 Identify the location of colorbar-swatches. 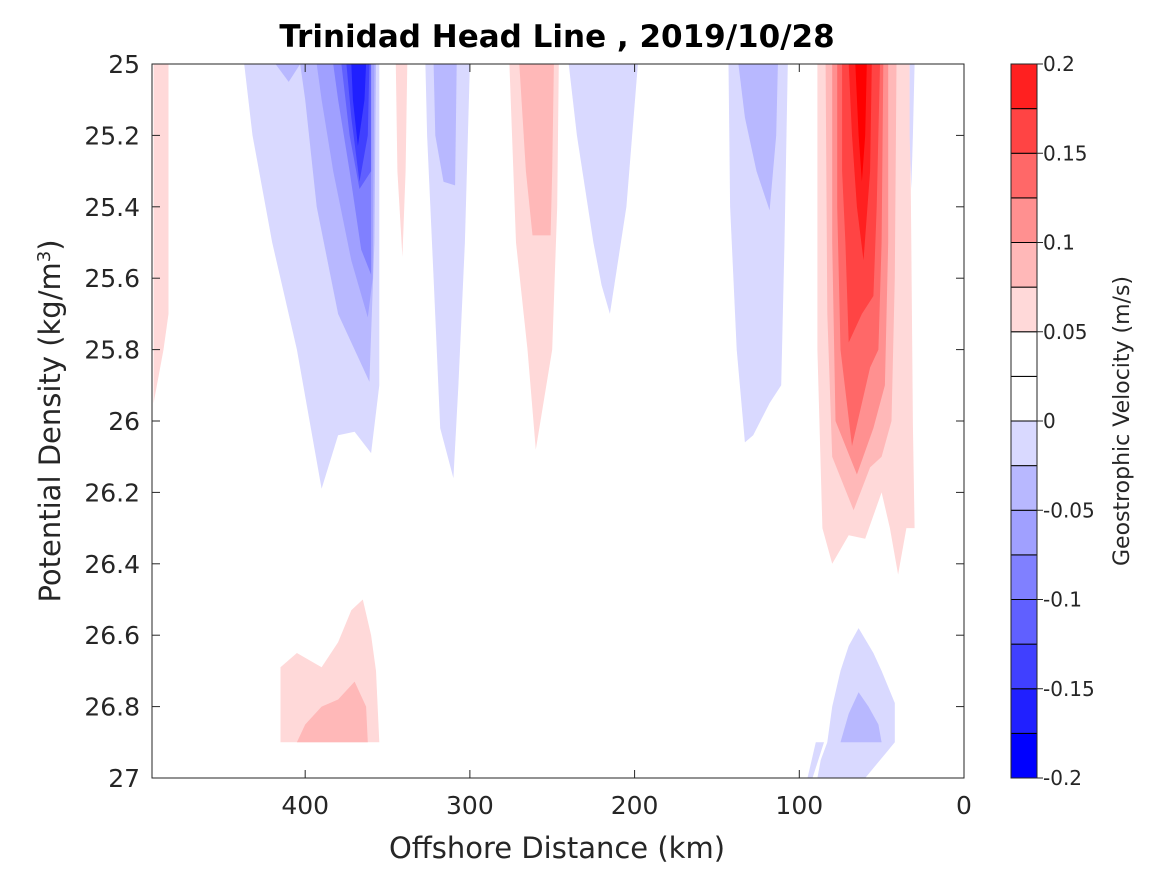
(1024, 421).